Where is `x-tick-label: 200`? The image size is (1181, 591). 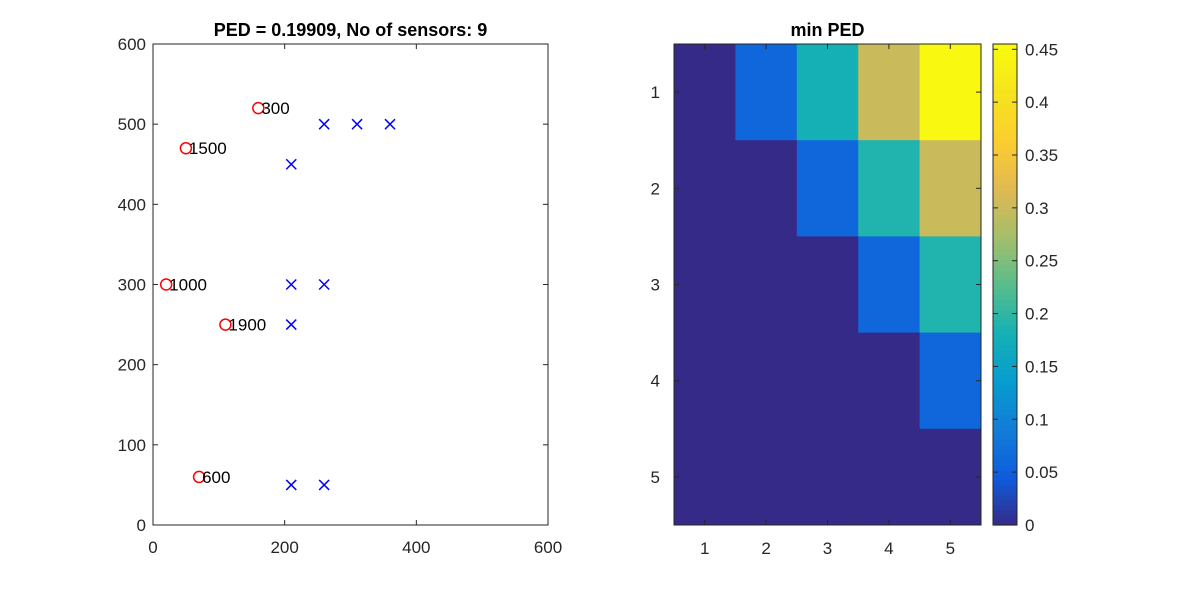
x-tick-label: 200 is located at coordinates (284, 547).